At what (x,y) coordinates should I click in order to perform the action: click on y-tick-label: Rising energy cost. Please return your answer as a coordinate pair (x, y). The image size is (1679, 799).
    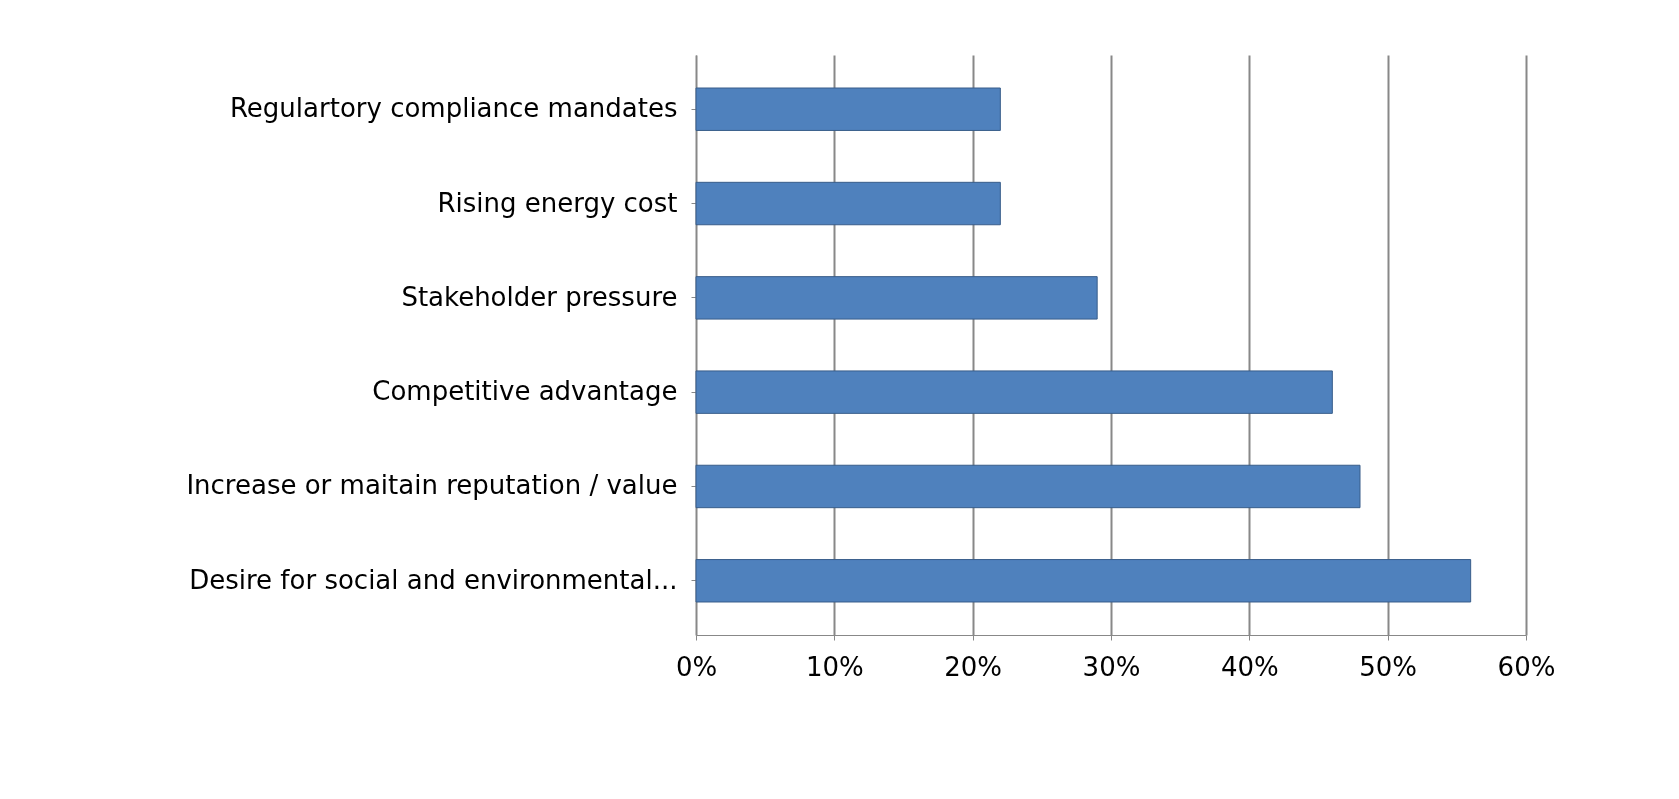
    Looking at the image, I should click on (557, 202).